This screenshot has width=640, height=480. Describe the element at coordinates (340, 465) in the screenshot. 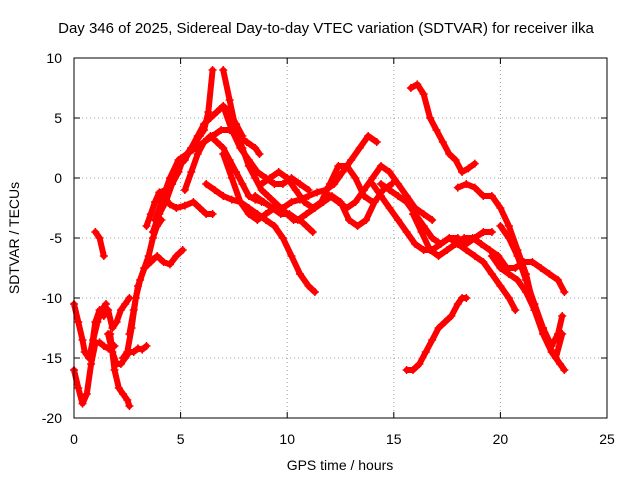

I see `x-axis-label: GPS time / hours` at that location.